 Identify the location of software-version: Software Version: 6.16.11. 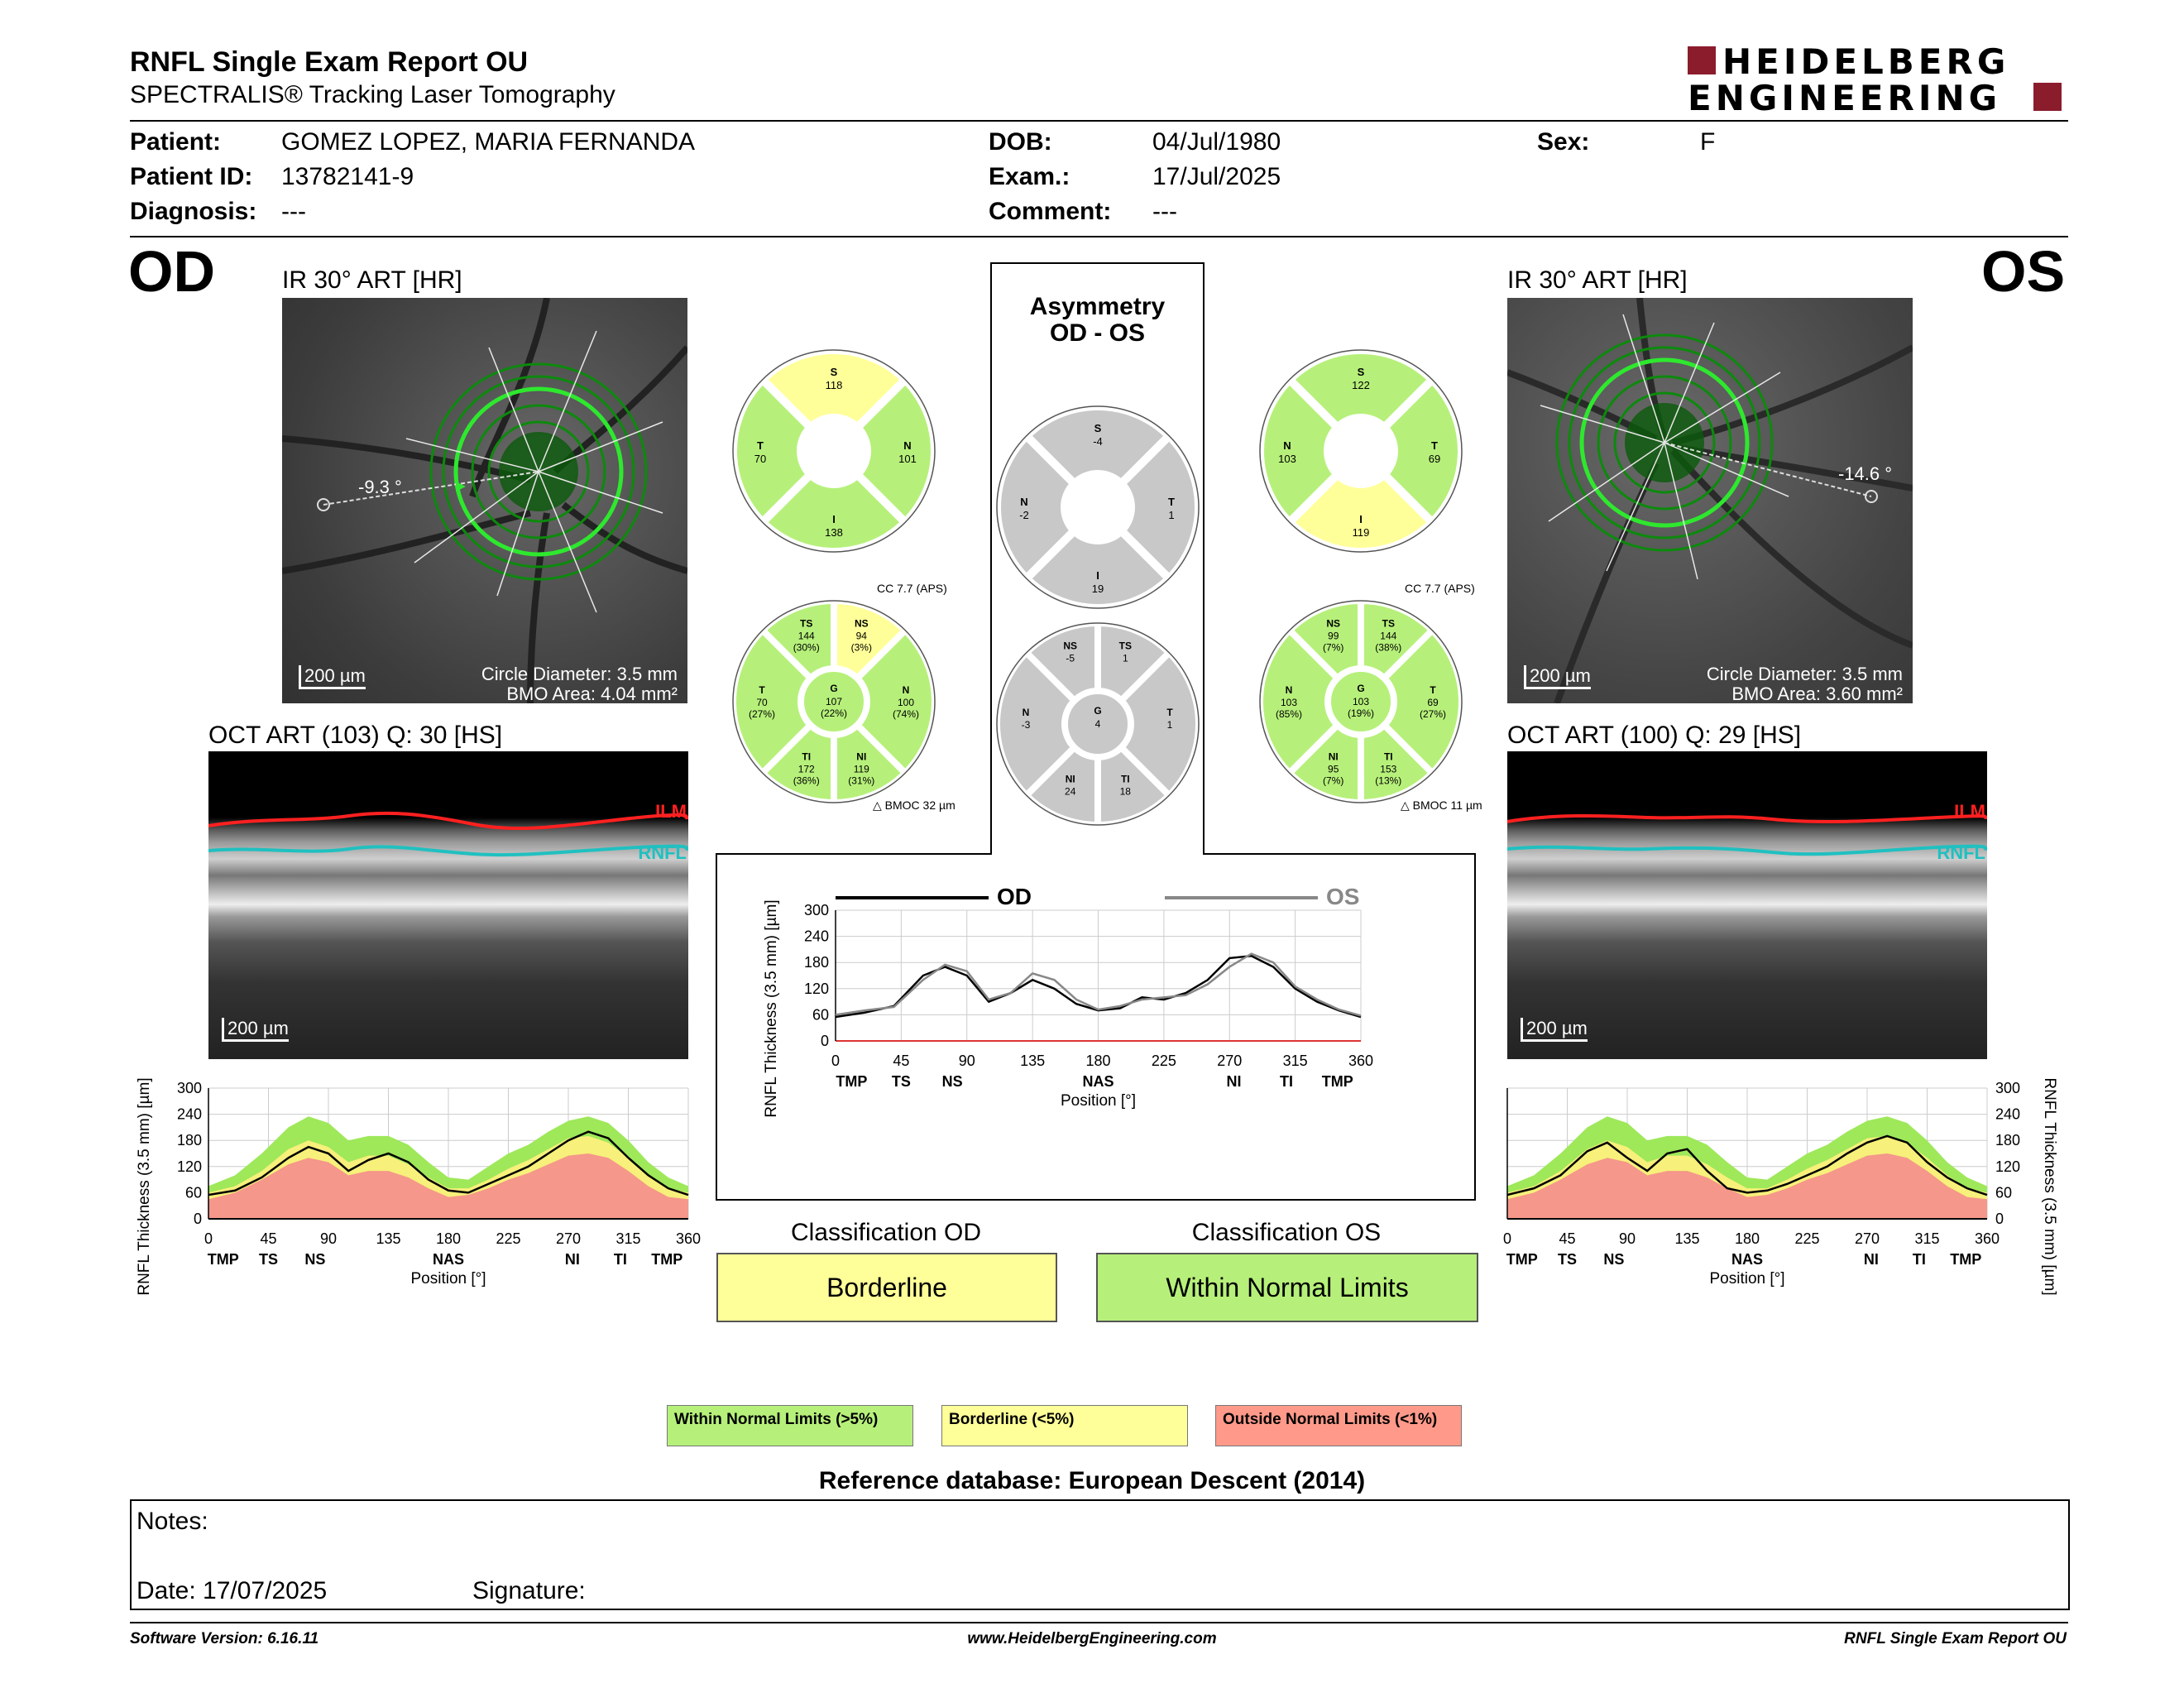
(224, 1638).